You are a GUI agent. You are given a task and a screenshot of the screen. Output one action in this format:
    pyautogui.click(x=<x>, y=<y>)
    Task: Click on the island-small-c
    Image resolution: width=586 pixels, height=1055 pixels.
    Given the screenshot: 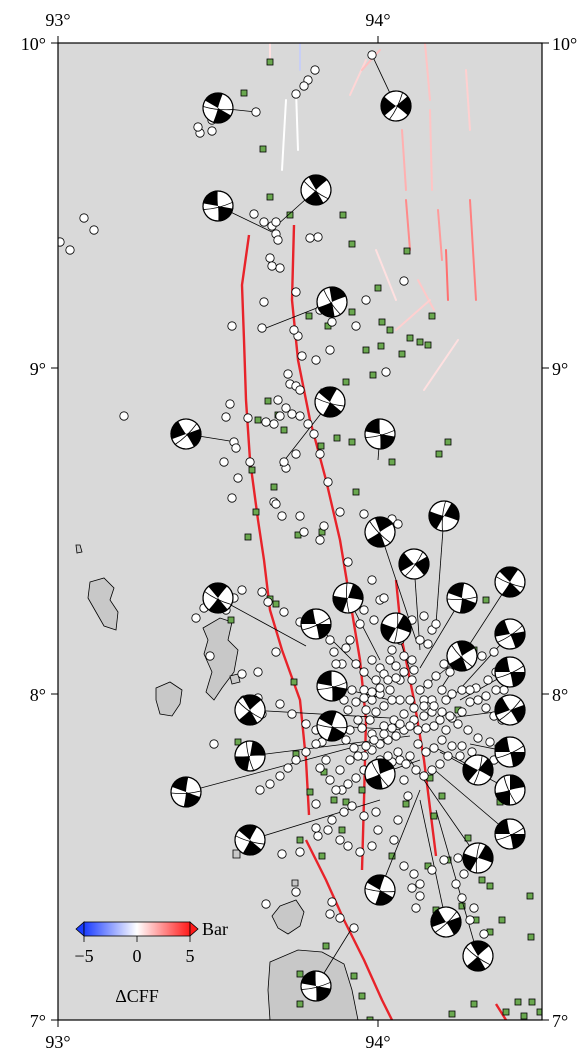 What is the action you would take?
    pyautogui.click(x=236, y=854)
    